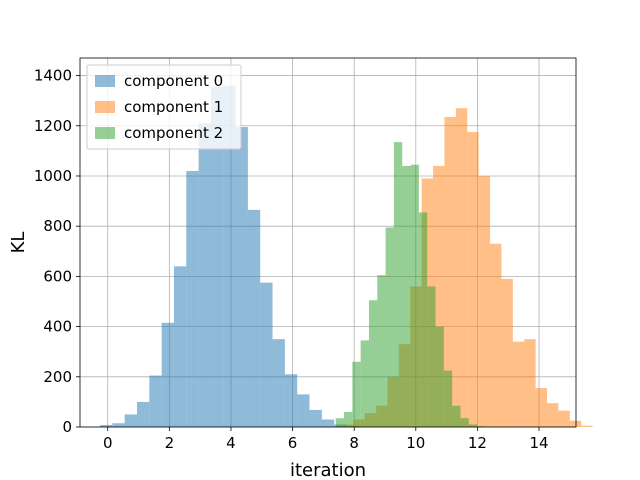 This screenshot has width=640, height=480. I want to click on x-tick-label: 8, so click(354, 443).